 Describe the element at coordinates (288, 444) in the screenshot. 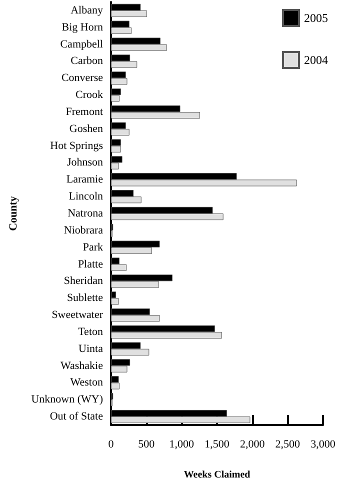

I see `x-tick-label: 2,500` at that location.